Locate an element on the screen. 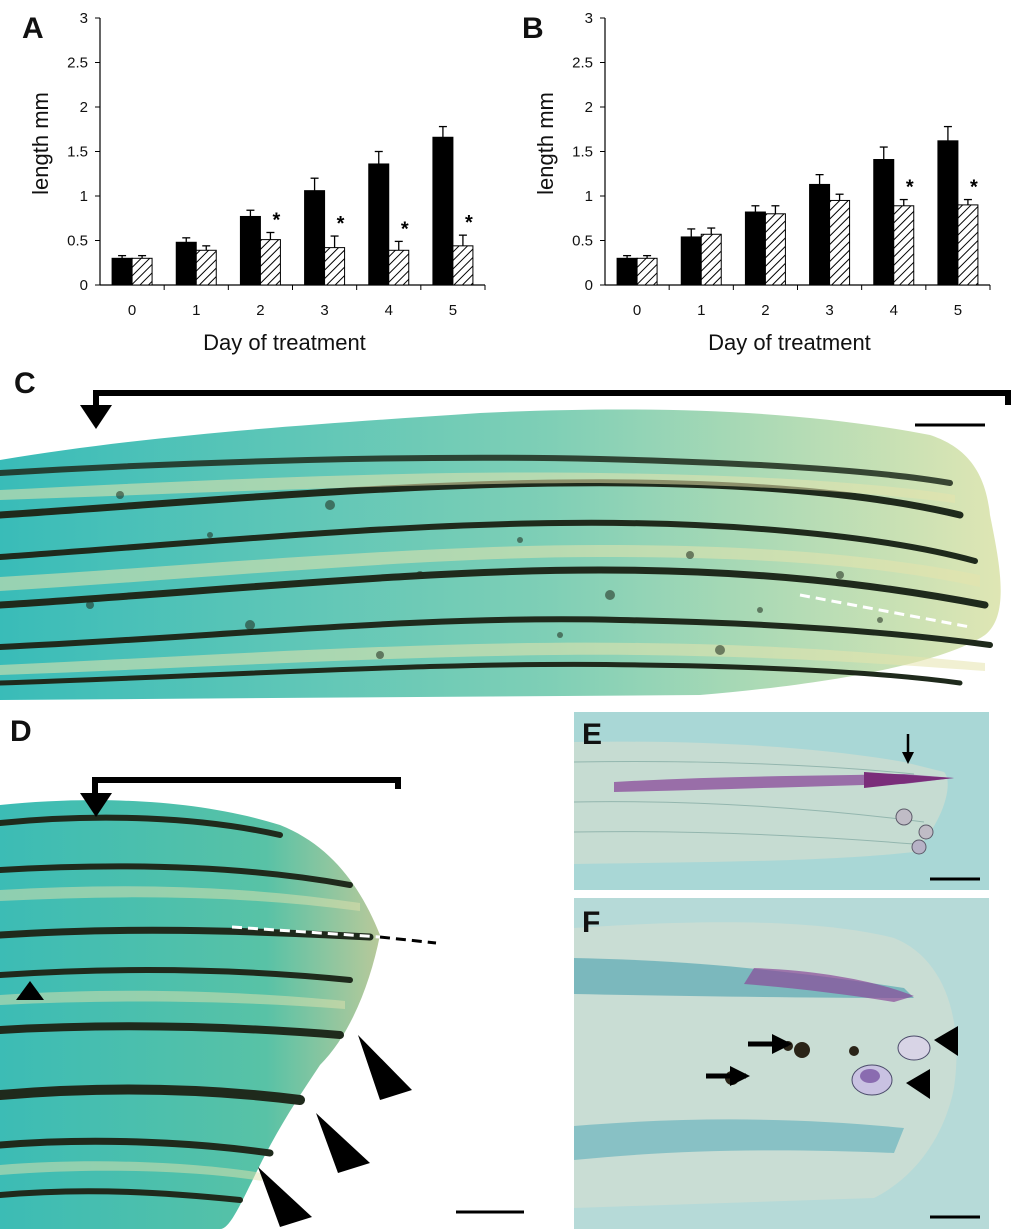  micrograph-e-image is located at coordinates (777, 807).